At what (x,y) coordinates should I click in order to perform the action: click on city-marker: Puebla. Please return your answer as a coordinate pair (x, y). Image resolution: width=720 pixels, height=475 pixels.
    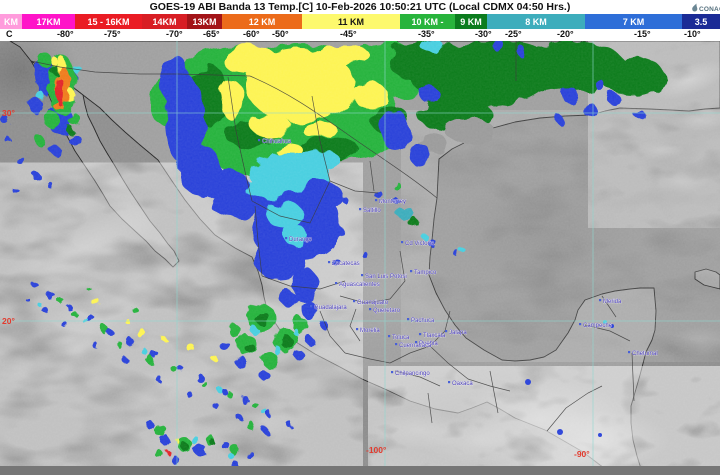
    Looking at the image, I should click on (427, 344).